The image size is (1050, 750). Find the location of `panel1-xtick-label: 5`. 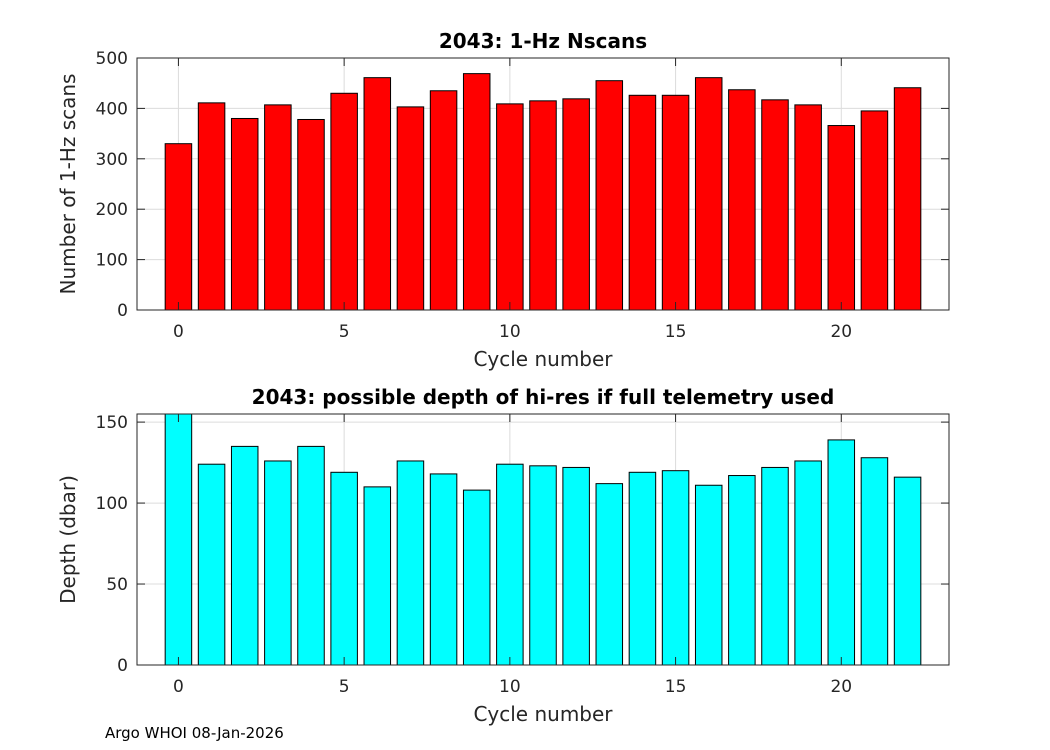

panel1-xtick-label: 5 is located at coordinates (344, 332).